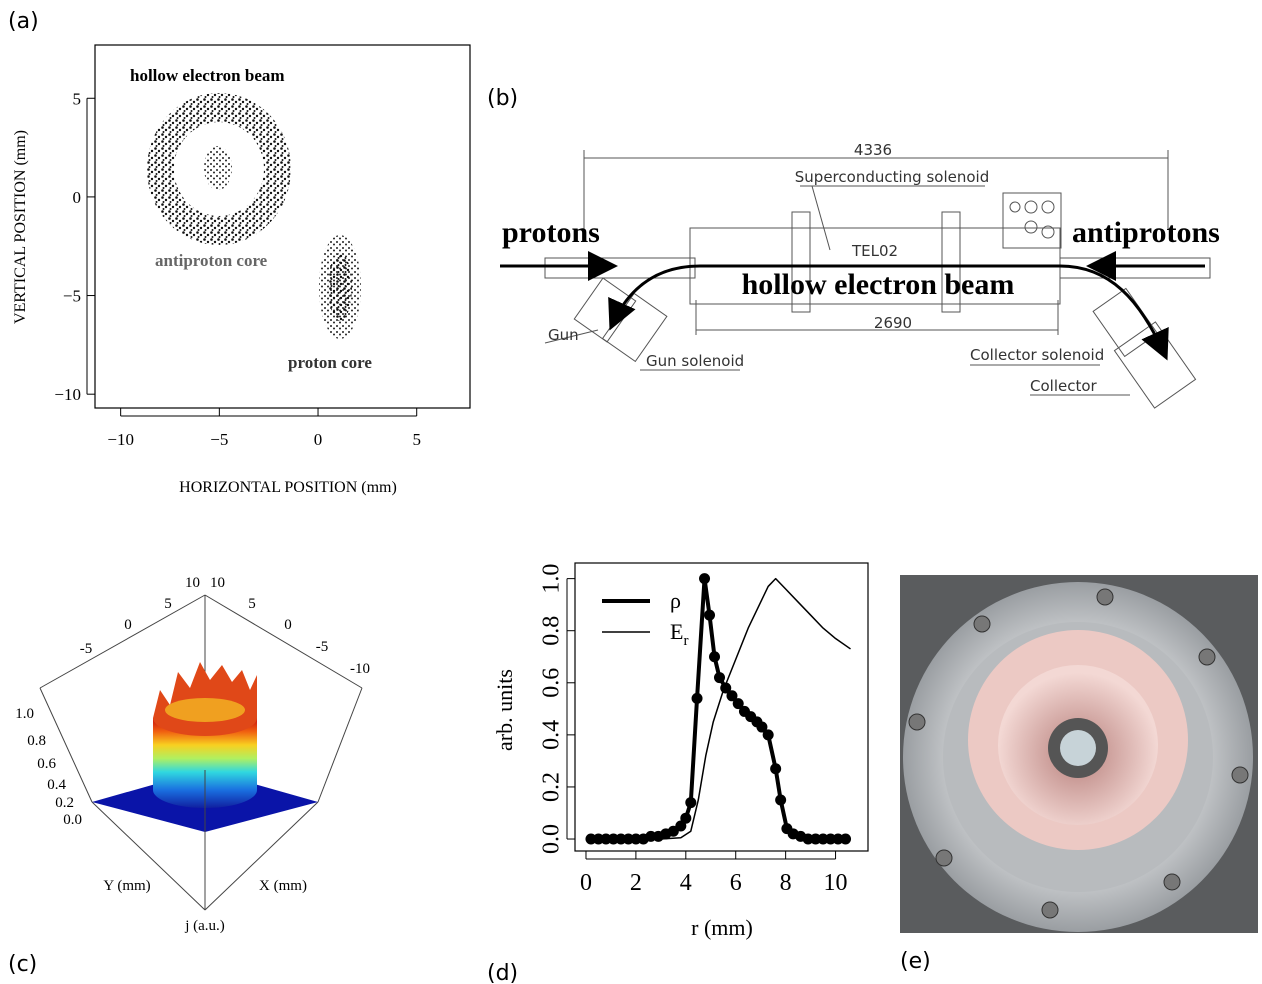 The image size is (1262, 984). I want to click on tick: 0.6, so click(46, 764).